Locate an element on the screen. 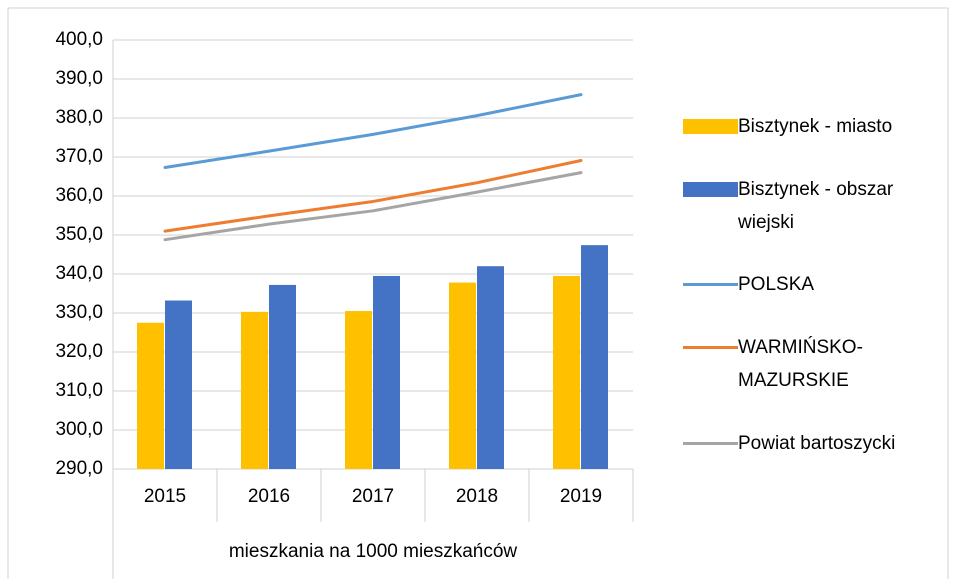 The width and height of the screenshot is (957, 579). y-tick-label: 300,0 is located at coordinates (79, 429).